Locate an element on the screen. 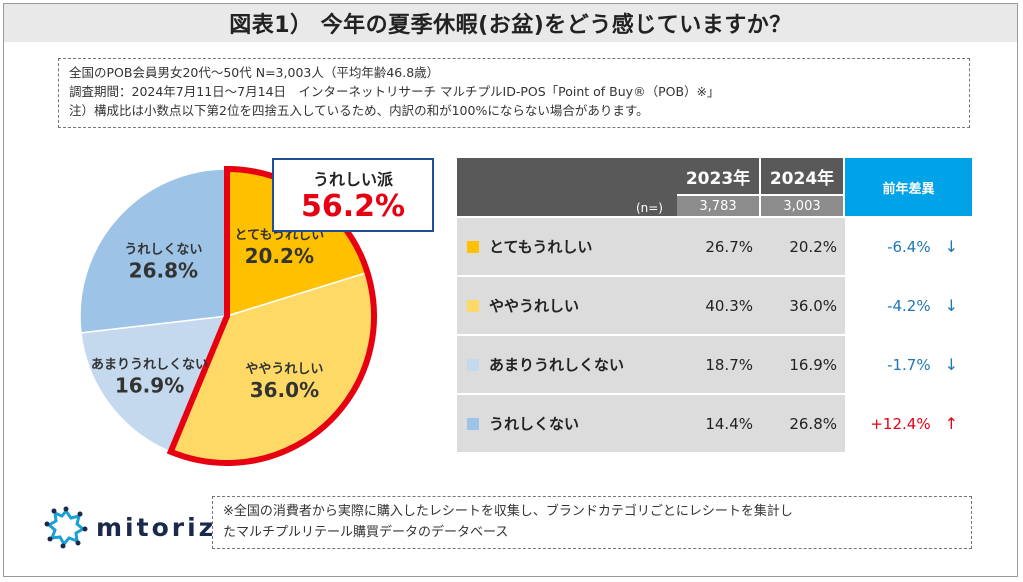 This screenshot has height=582, width=1023. value-2023: 14.4% is located at coordinates (719, 422).